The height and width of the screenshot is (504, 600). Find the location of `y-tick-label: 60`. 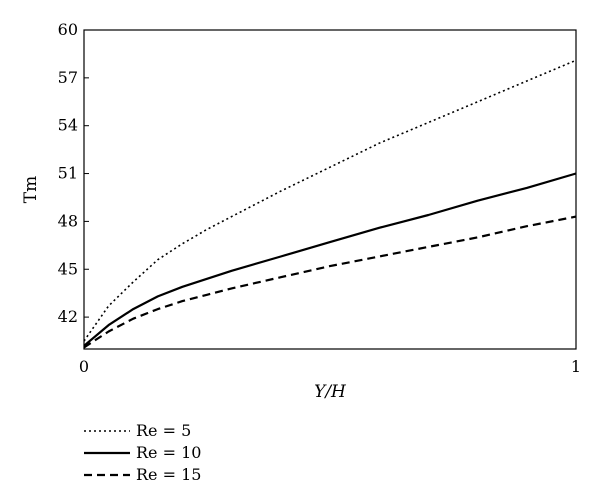

y-tick-label: 60 is located at coordinates (68, 29).